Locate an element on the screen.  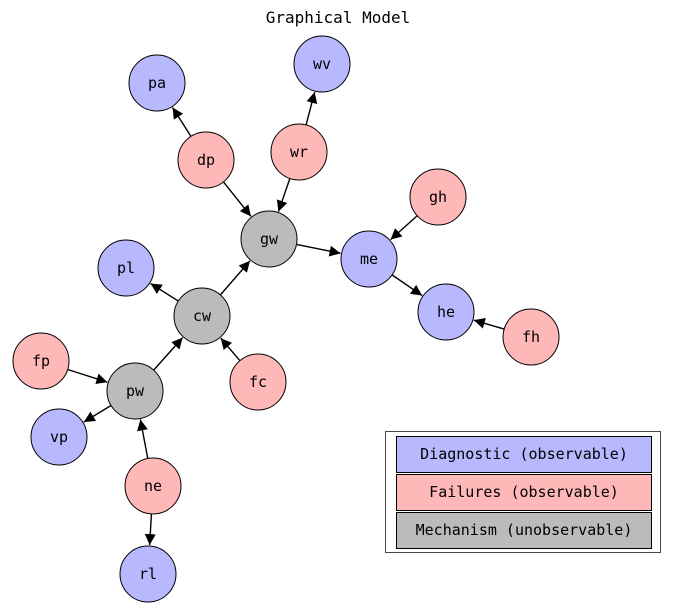
edge-wr-to-gw is located at coordinates (283, 195).